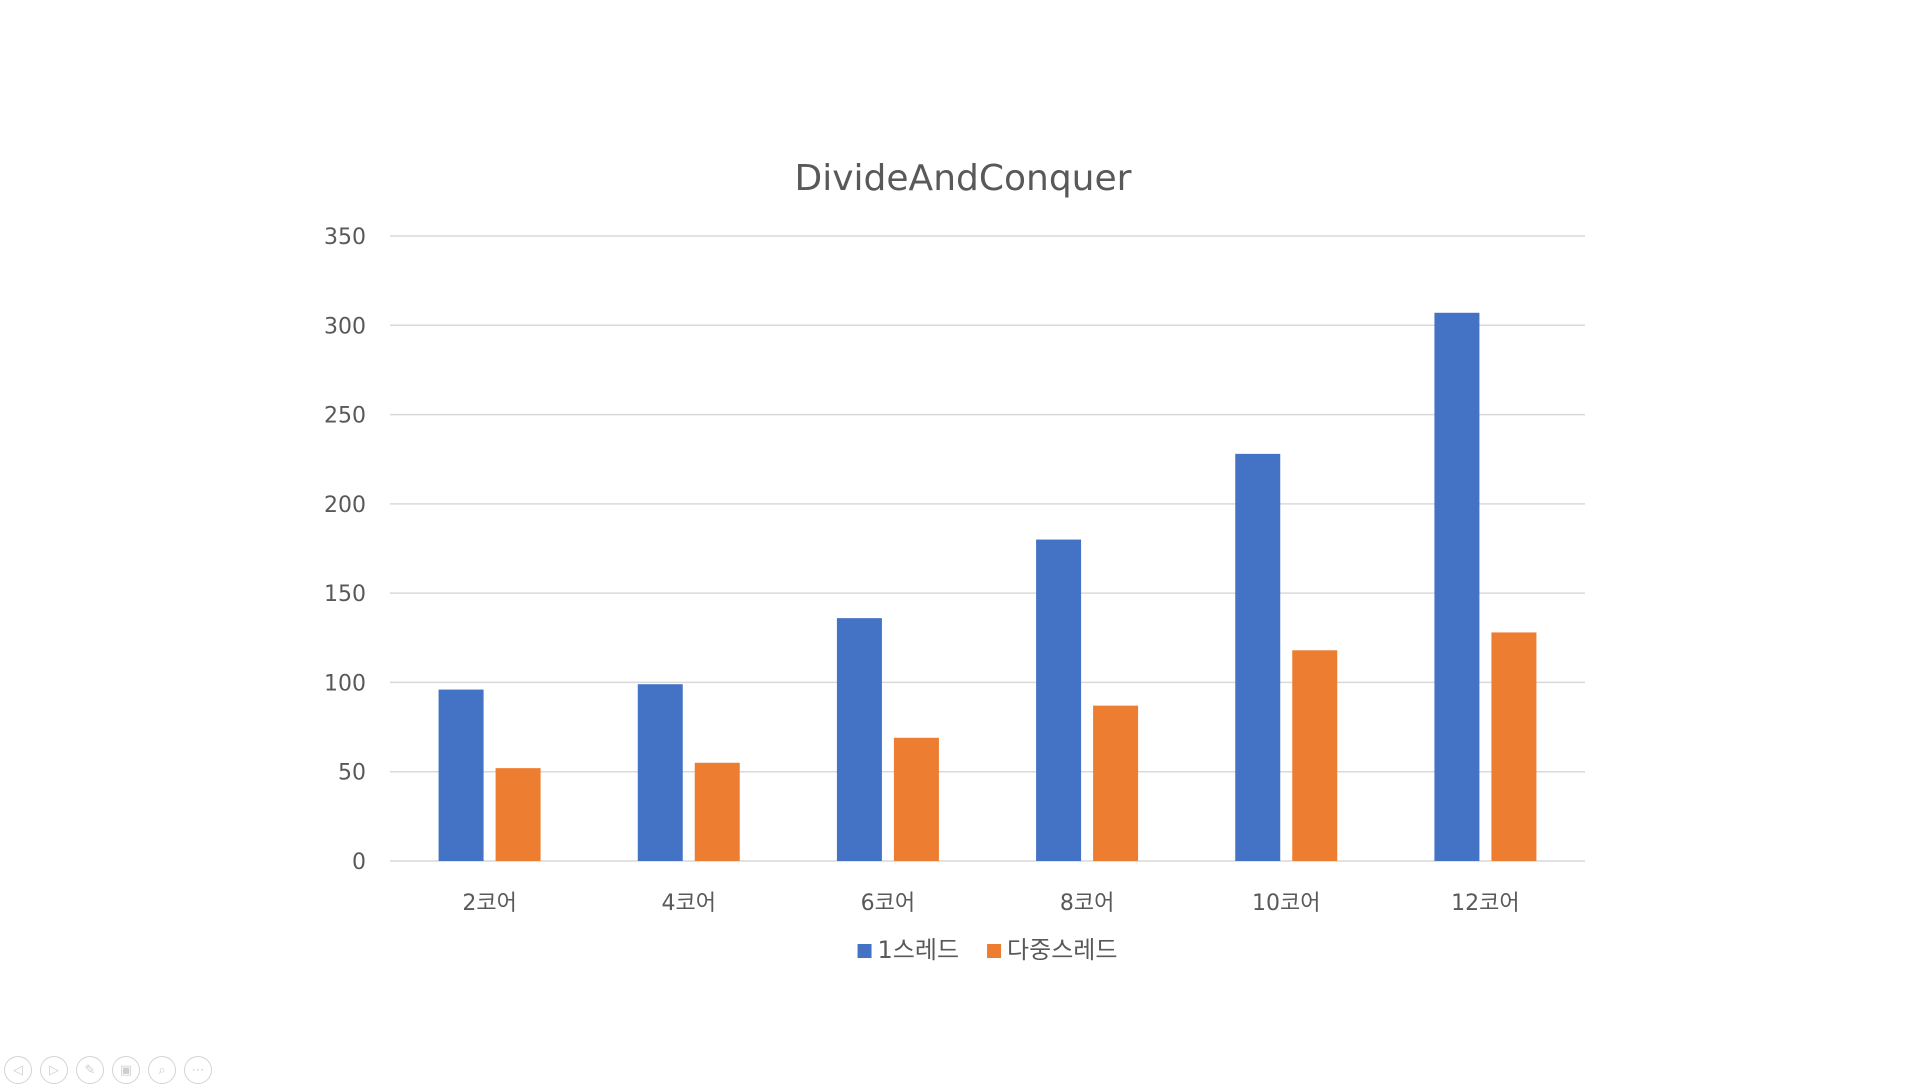  I want to click on legend: 1스레드 다중스레드, so click(987, 950).